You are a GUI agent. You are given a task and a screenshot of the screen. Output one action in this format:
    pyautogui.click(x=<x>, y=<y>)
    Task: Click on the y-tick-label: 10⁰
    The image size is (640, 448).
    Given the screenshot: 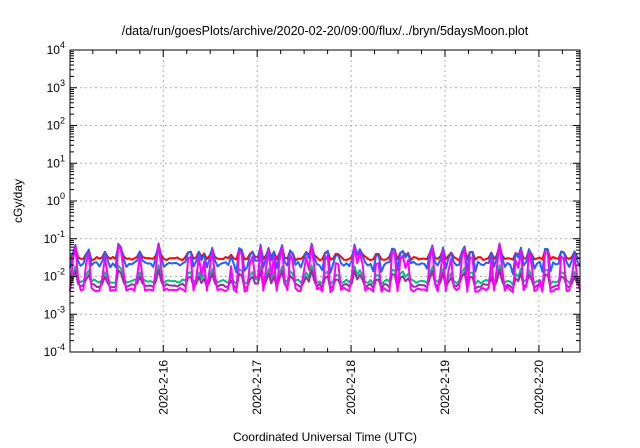 What is the action you would take?
    pyautogui.click(x=56, y=199)
    